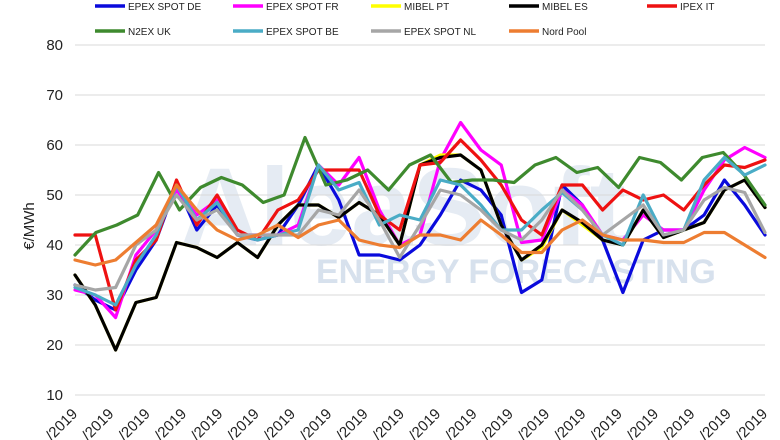  I want to click on legend-label: MIBEL ES, so click(565, 7).